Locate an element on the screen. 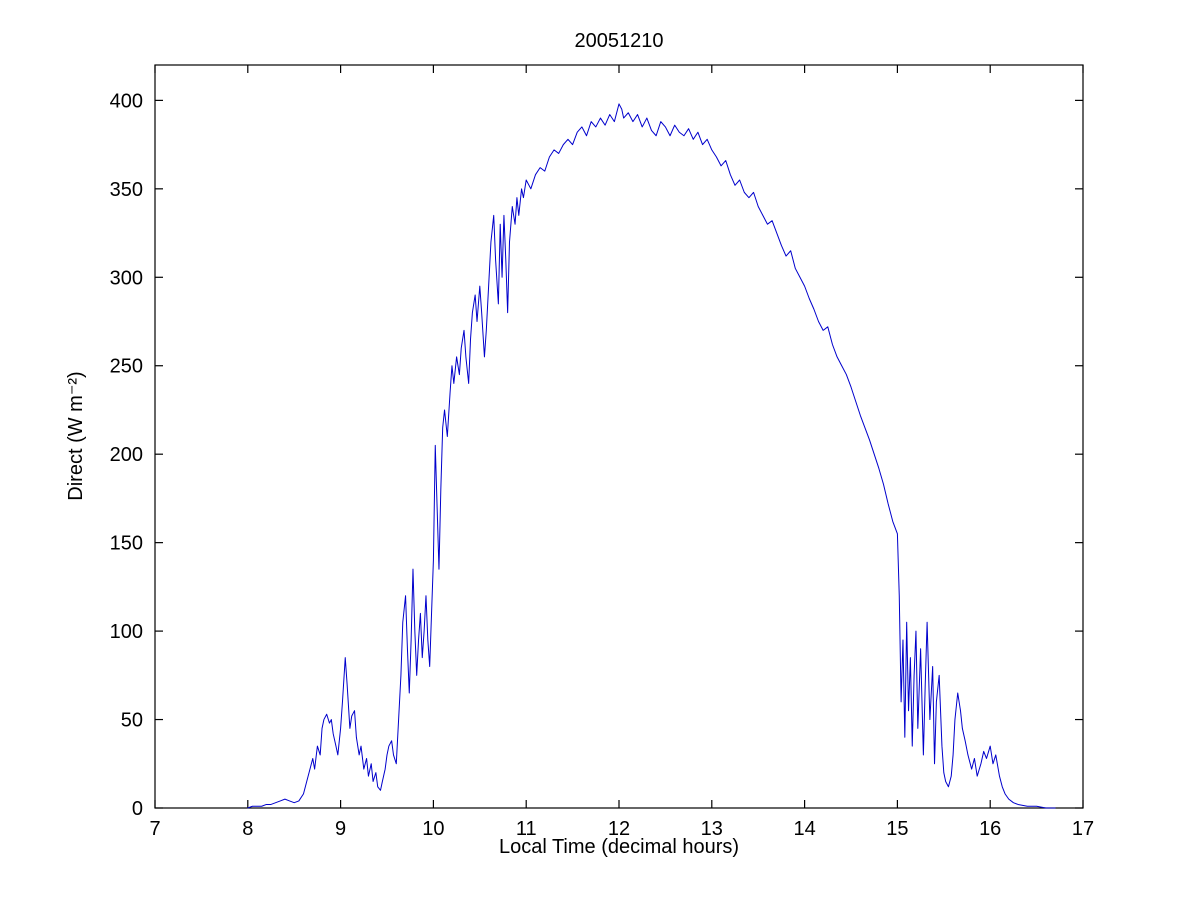  y-axis-label: Direct (W m⁻²) is located at coordinates (76, 435).